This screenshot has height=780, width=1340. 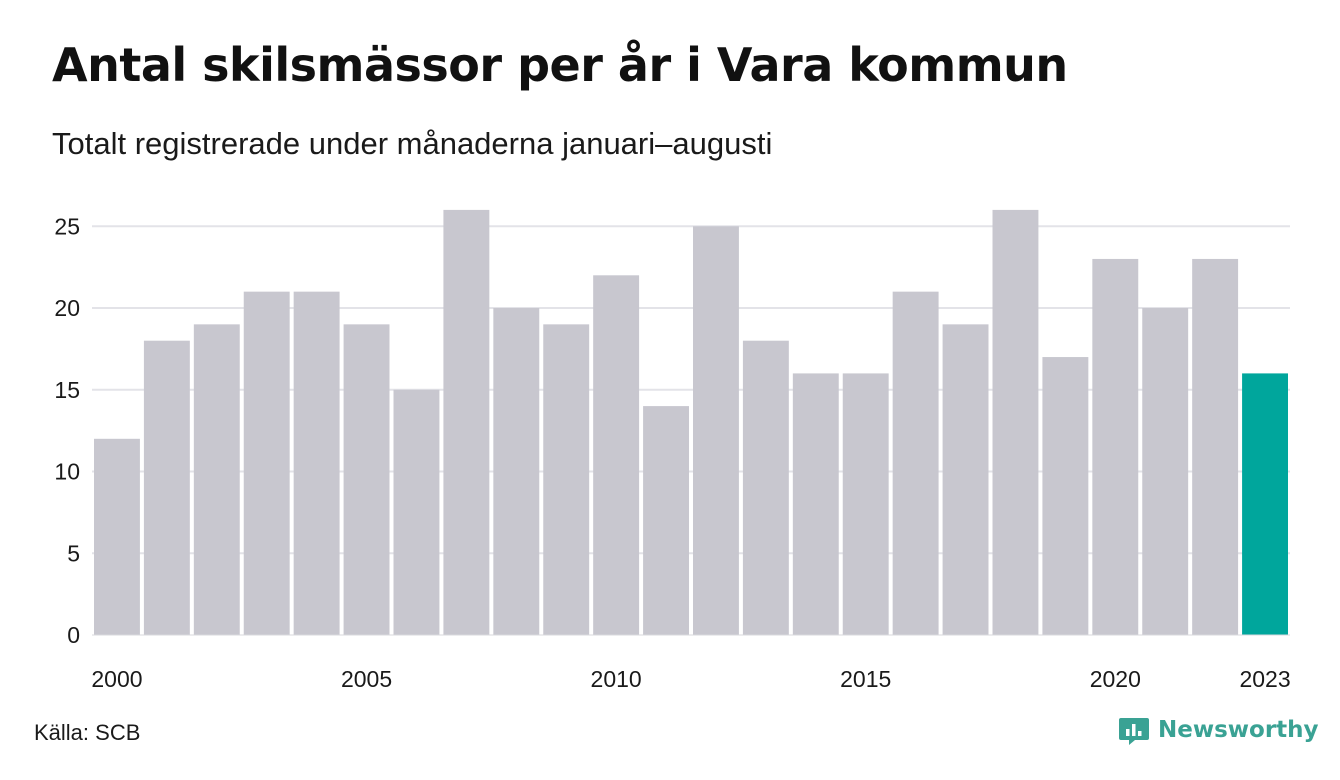 What do you see at coordinates (1215, 446) in the screenshot?
I see `bar-2022` at bounding box center [1215, 446].